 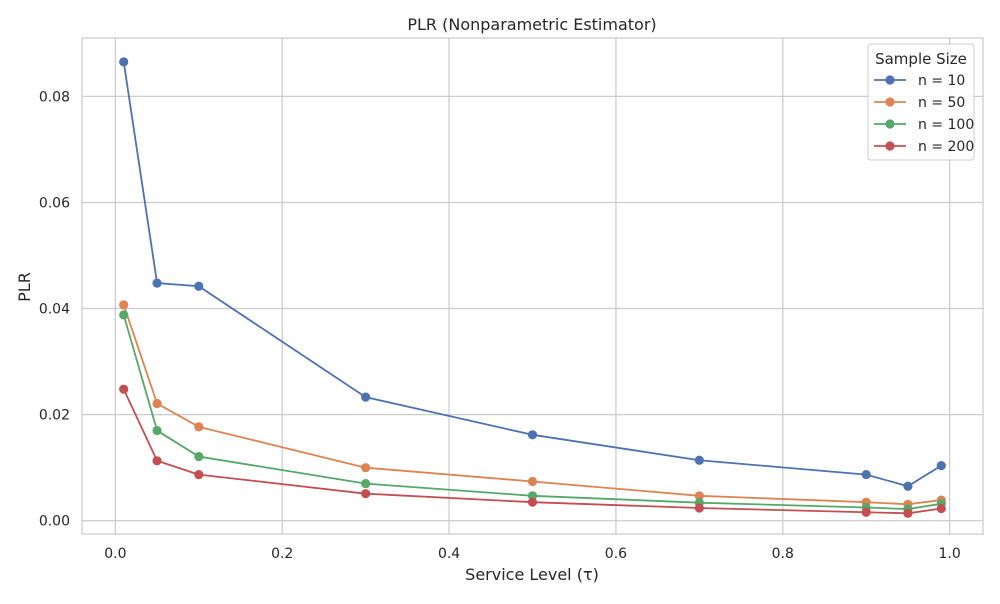 I want to click on y-axis-label: PLR, so click(x=24, y=287).